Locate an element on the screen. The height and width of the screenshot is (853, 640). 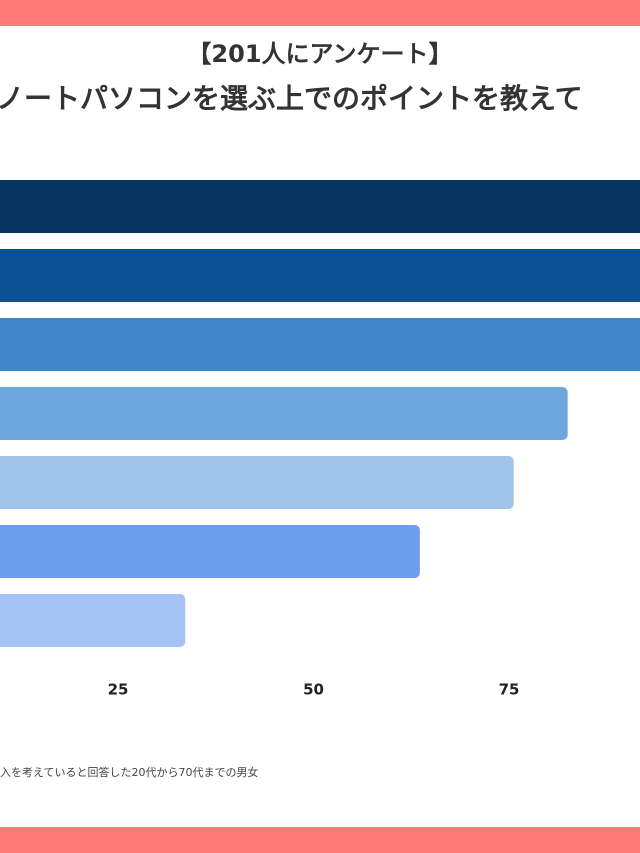
x-tick-label: 25 is located at coordinates (118, 690).